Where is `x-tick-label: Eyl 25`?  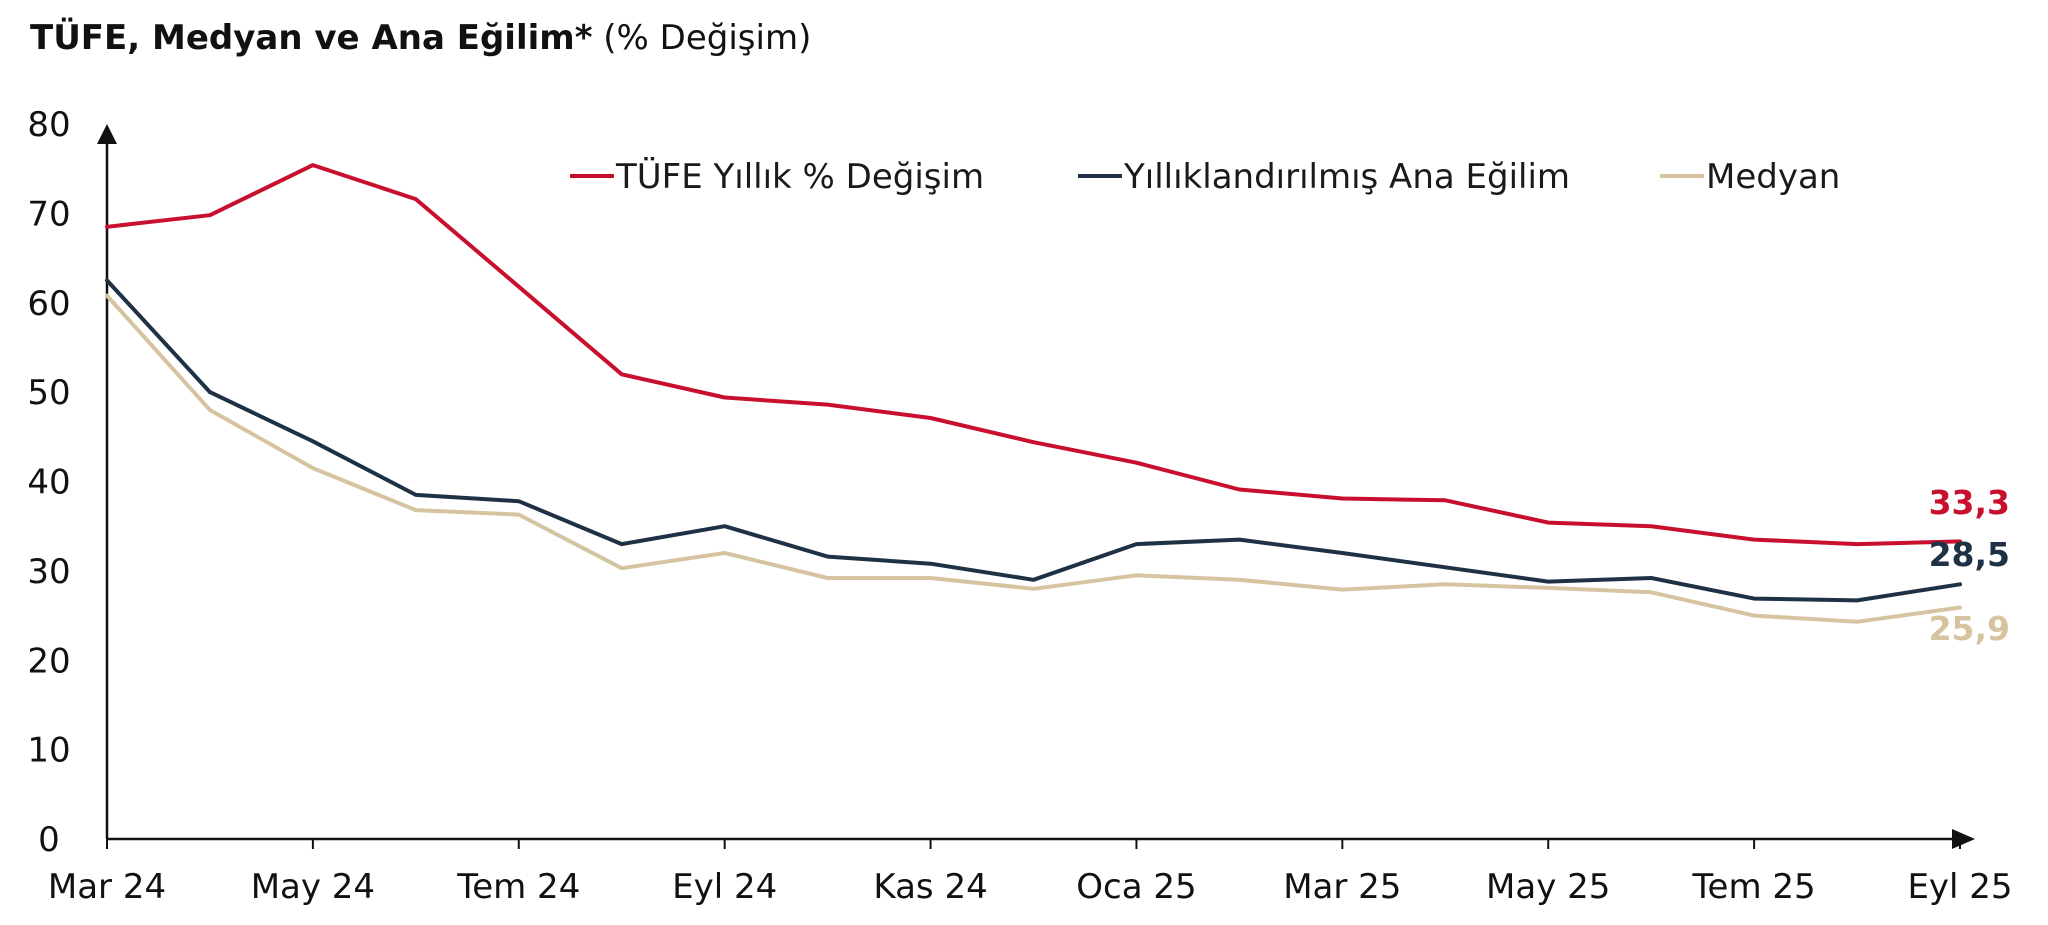
x-tick-label: Eyl 25 is located at coordinates (1959, 887).